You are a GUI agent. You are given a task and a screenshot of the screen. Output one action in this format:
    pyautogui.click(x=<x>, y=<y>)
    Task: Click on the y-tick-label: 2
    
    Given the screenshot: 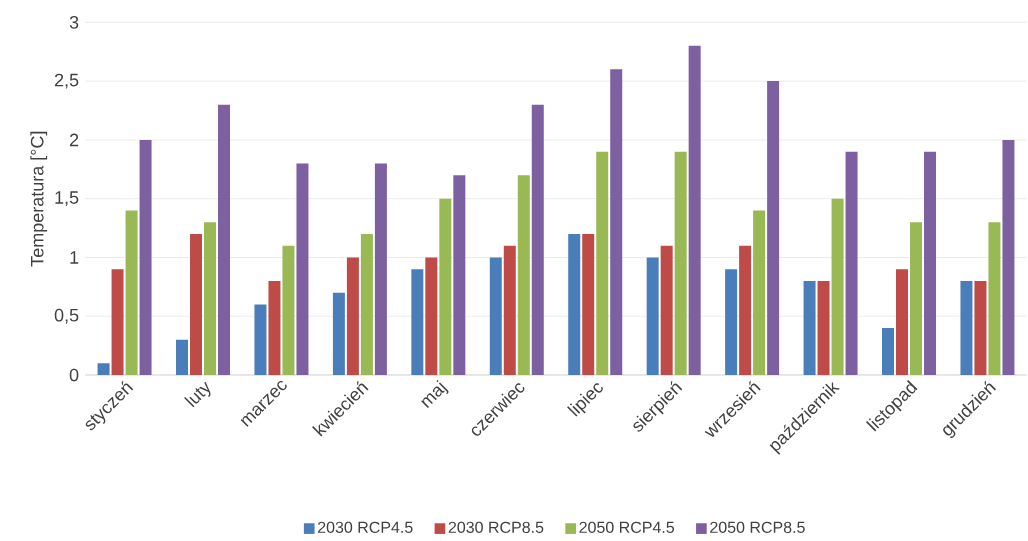 What is the action you would take?
    pyautogui.click(x=74, y=140)
    